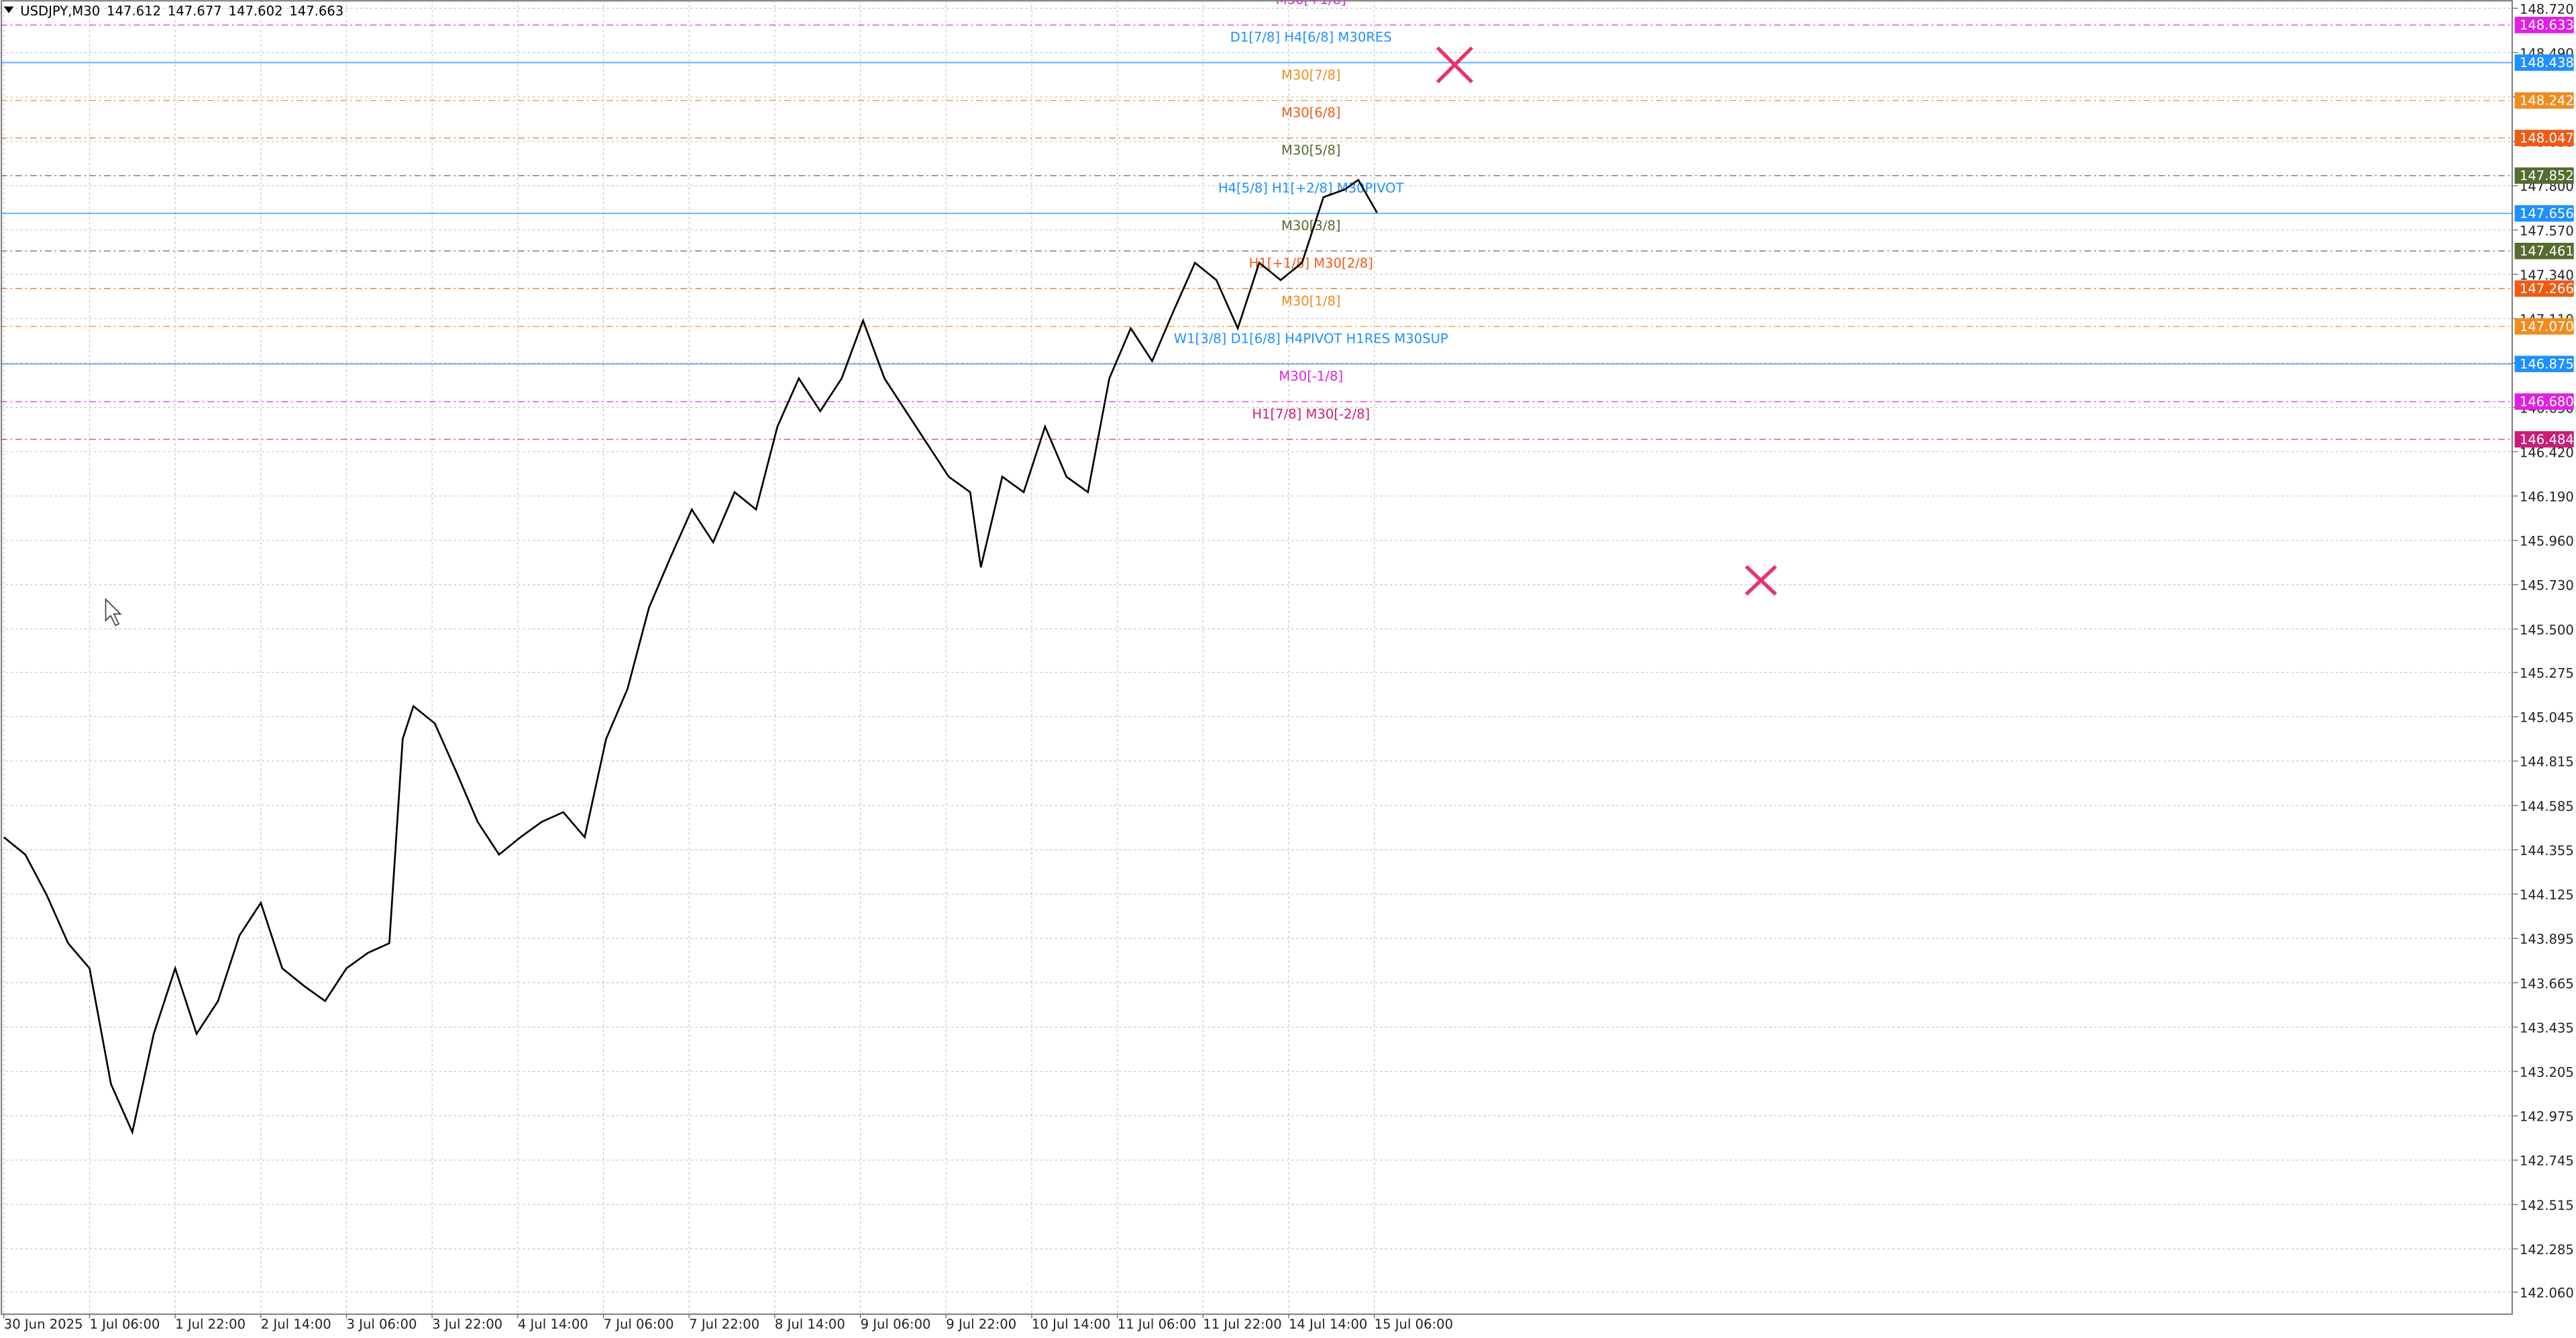  I want to click on level-label: M30[7/8], so click(1311, 75).